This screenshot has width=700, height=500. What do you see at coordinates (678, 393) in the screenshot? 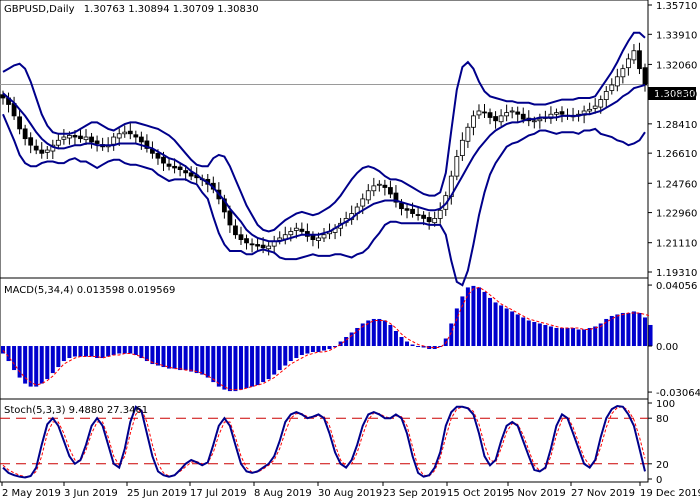
I see `y-tick-label: -0.03064` at bounding box center [678, 393].